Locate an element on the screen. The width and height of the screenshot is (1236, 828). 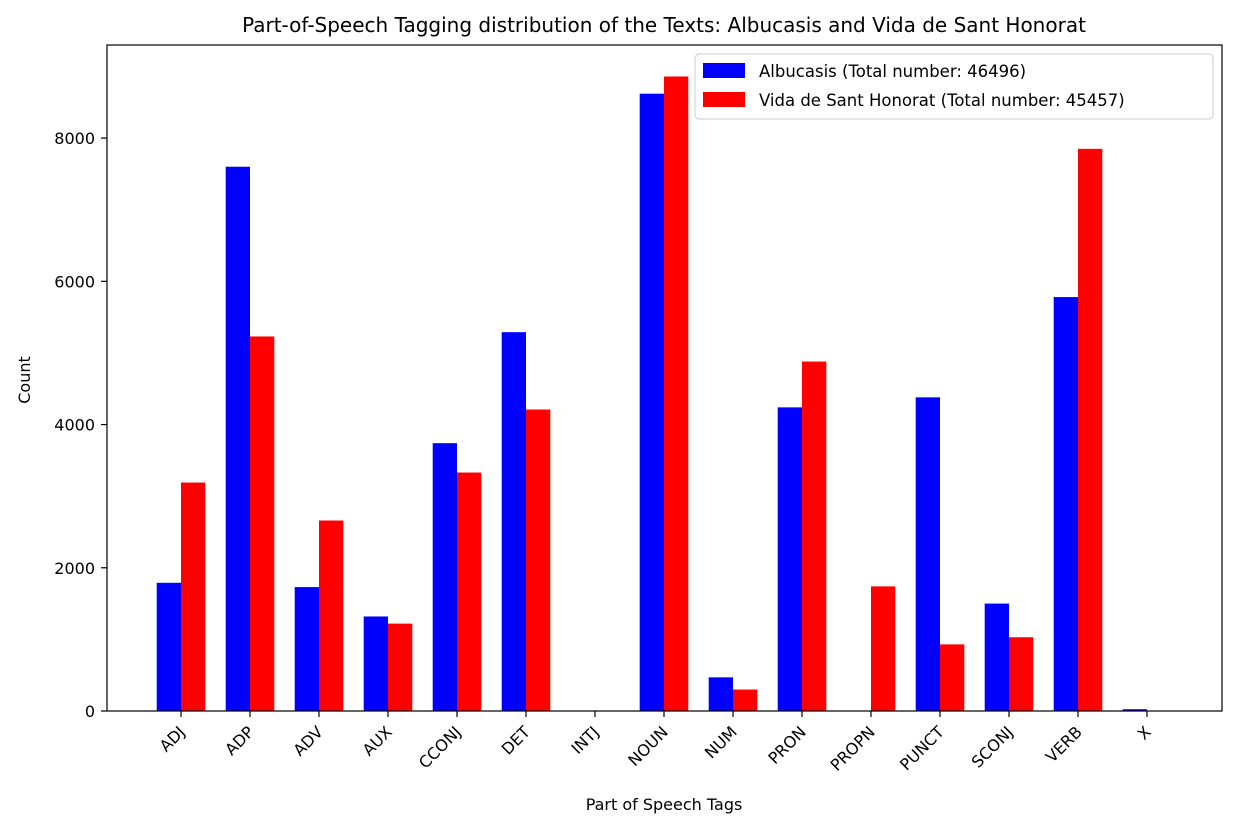
legend-box is located at coordinates (954, 86).